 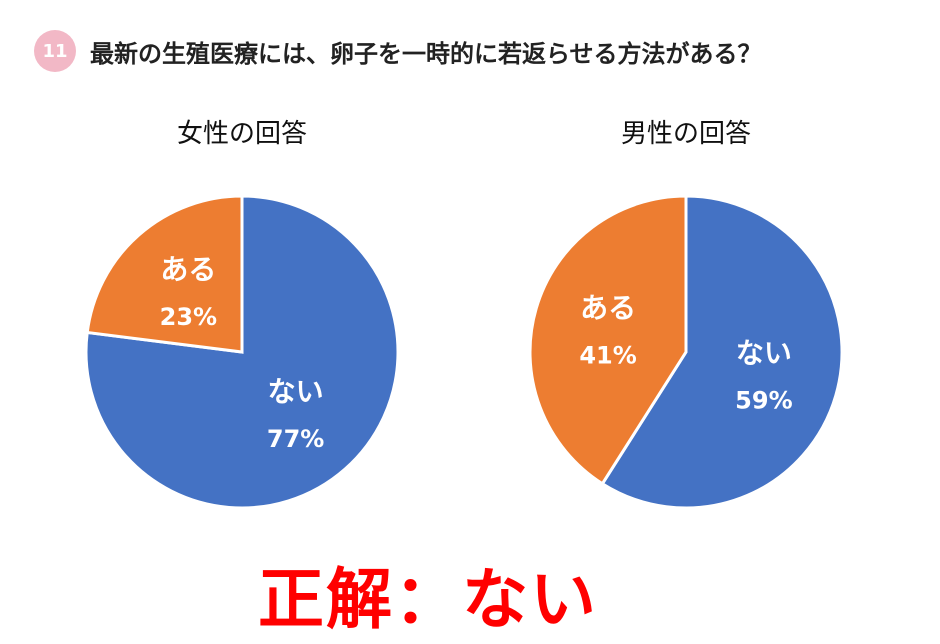 I want to click on question-header: 11 最新の生殖医療には、卵子を一時的に若返らせる方法がある？, so click(x=484, y=51).